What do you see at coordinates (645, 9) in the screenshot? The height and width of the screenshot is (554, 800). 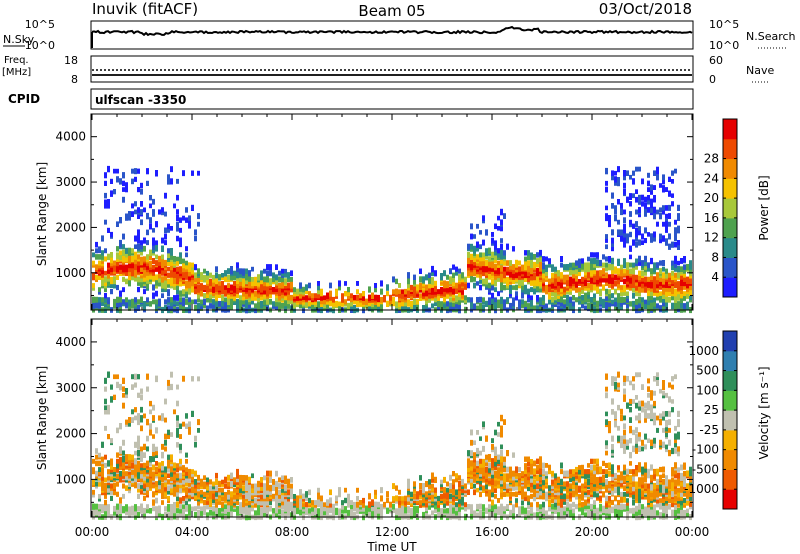 I see `date-title: 03/Oct/2018` at bounding box center [645, 9].